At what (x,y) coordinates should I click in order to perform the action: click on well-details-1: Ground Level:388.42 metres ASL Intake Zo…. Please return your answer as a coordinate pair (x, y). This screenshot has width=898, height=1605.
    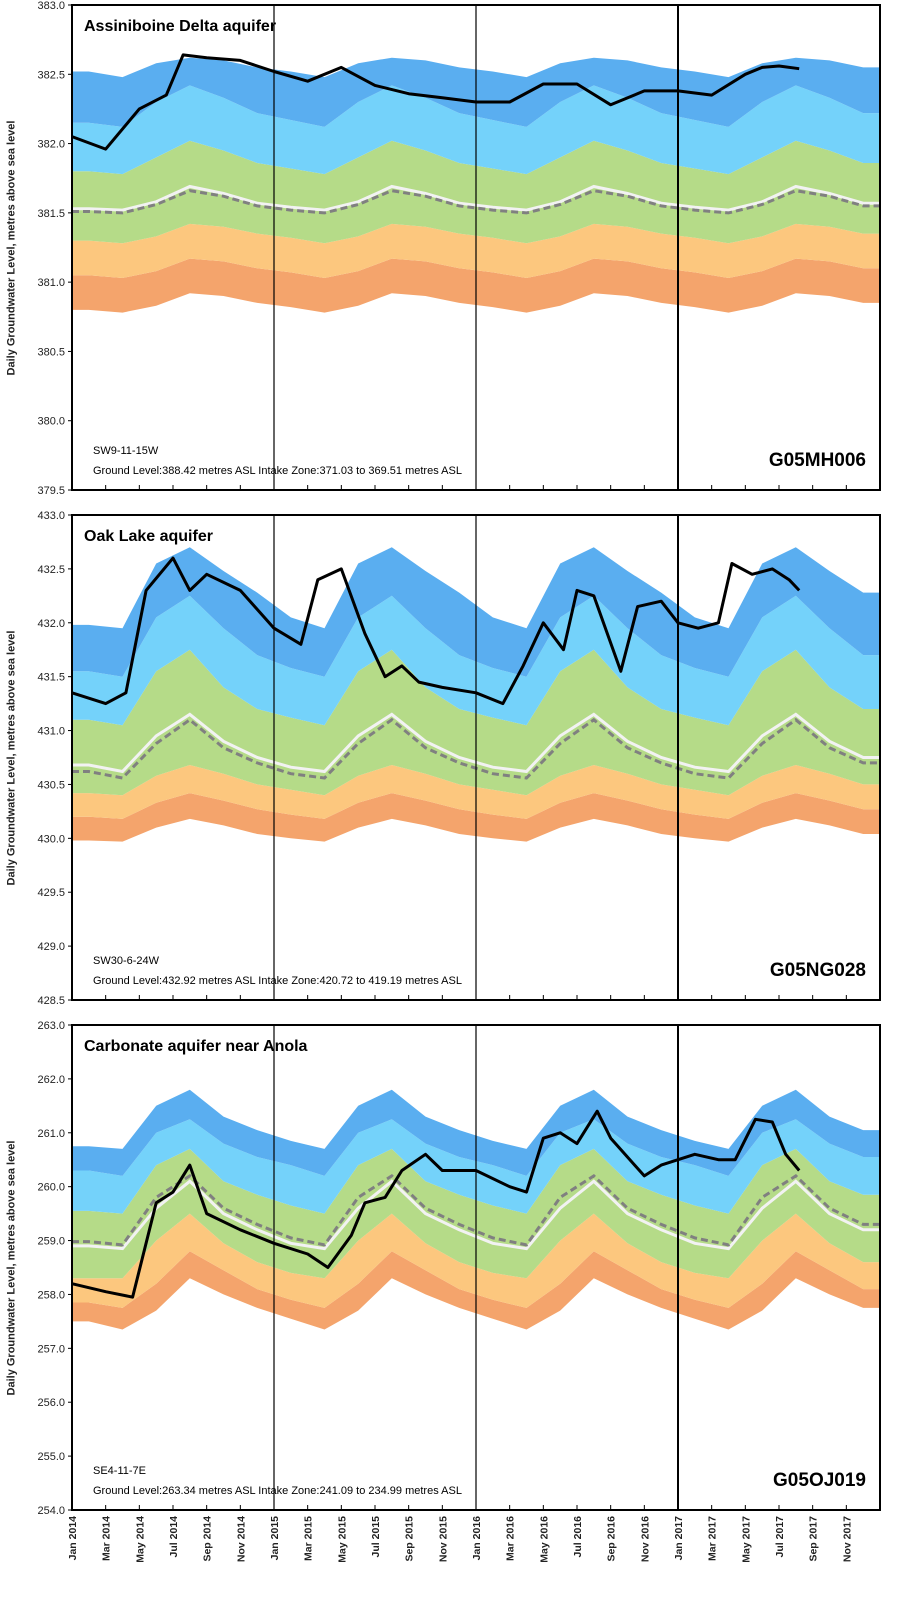
    Looking at the image, I should click on (277, 471).